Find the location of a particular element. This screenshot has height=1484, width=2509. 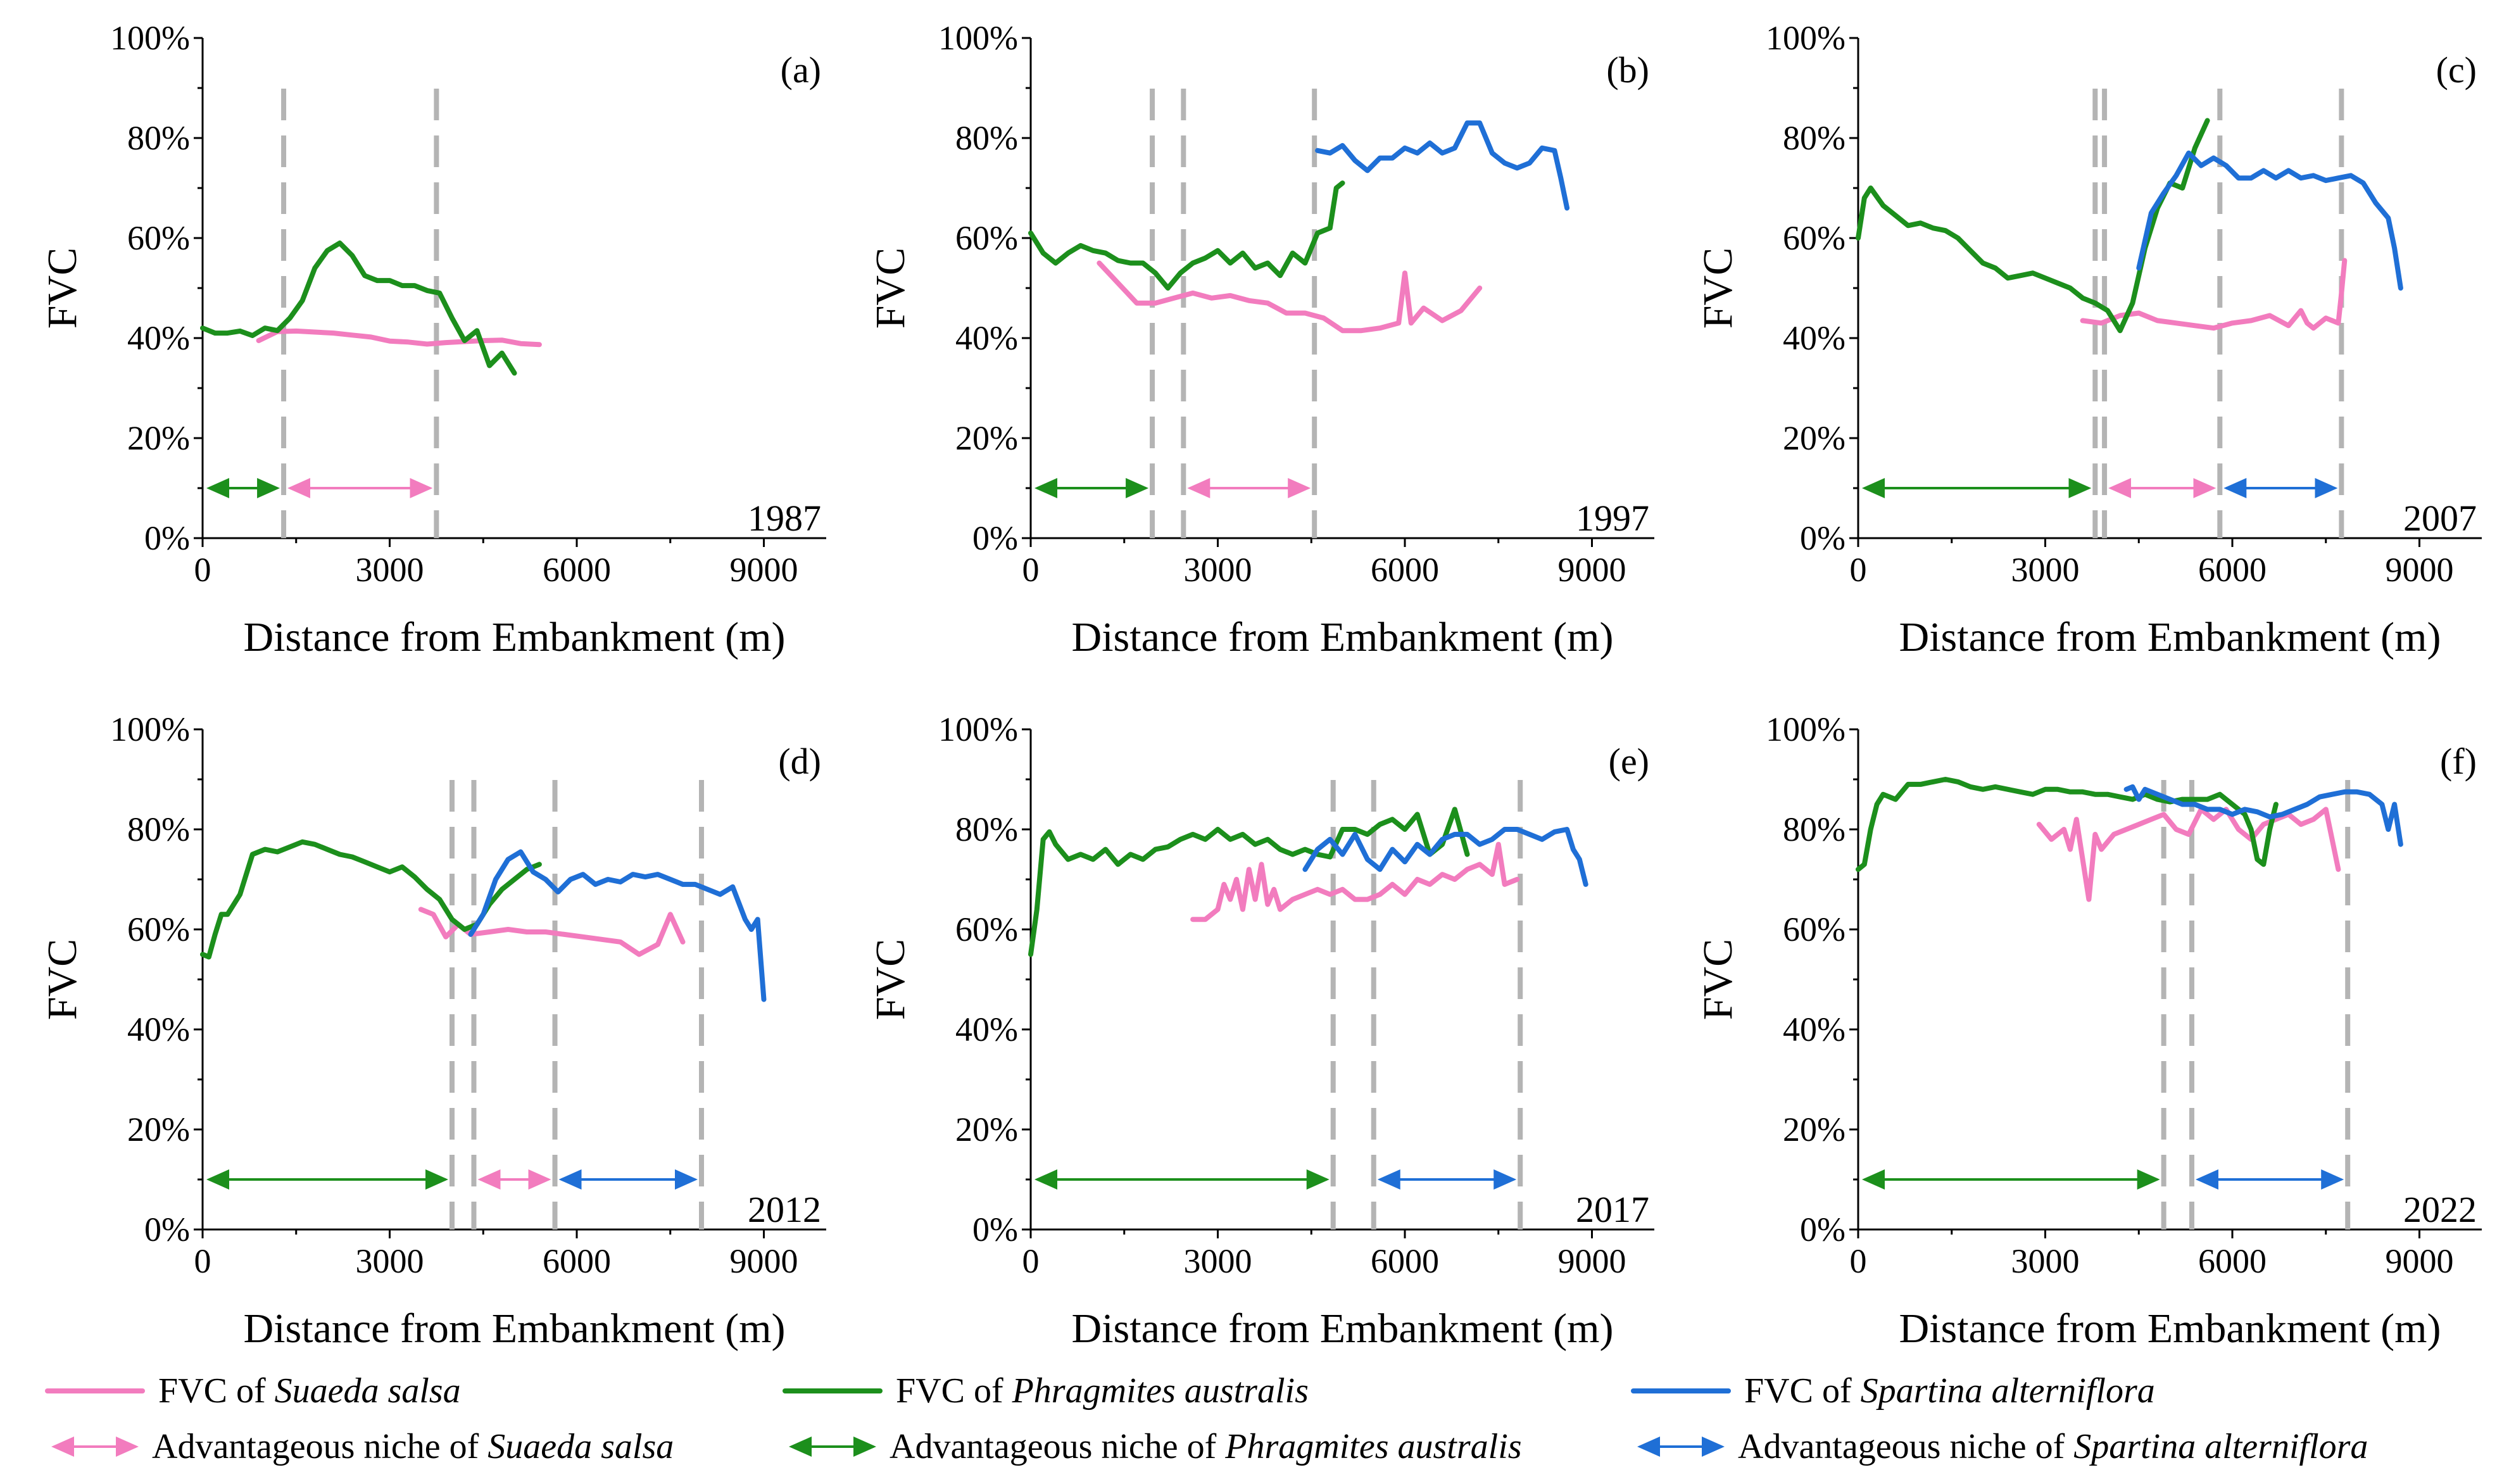

panel-label: (a) is located at coordinates (801, 70).